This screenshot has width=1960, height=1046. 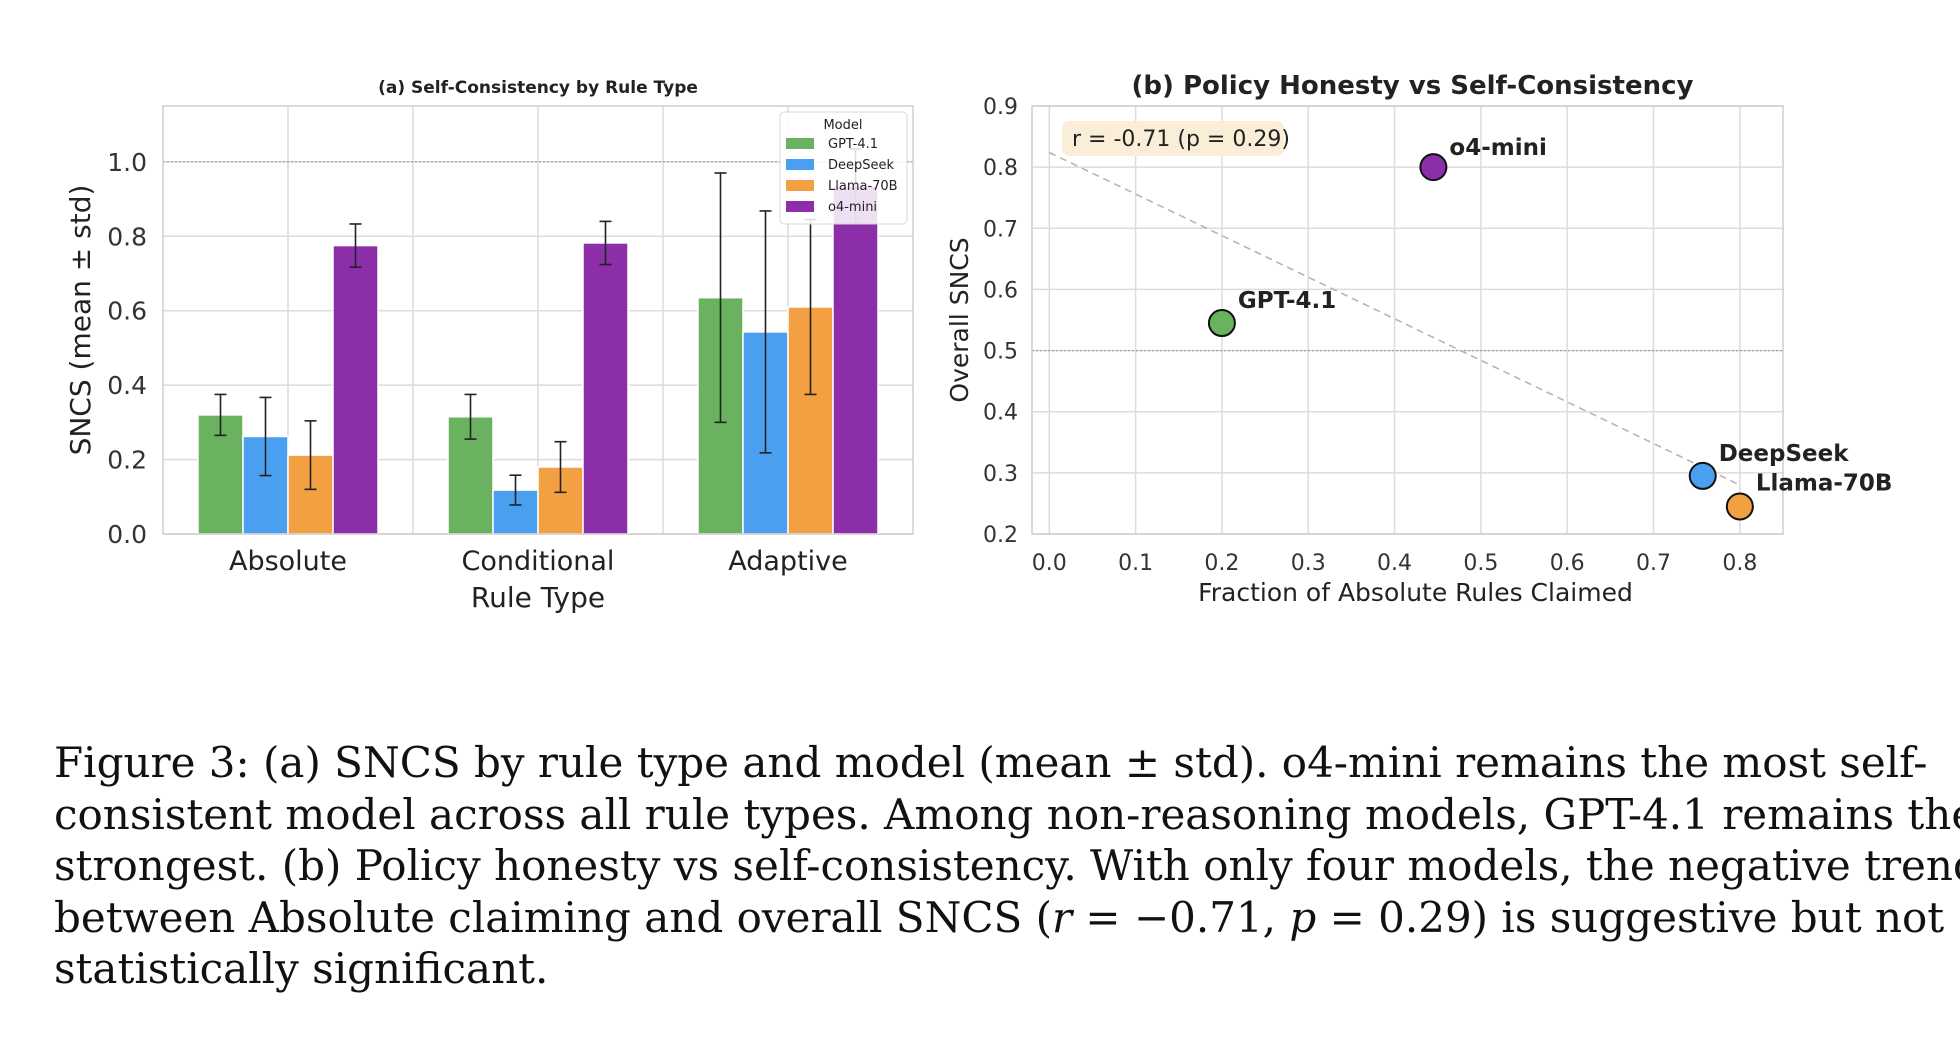 I want to click on x-tick-label: 0.5, so click(x=1480, y=563).